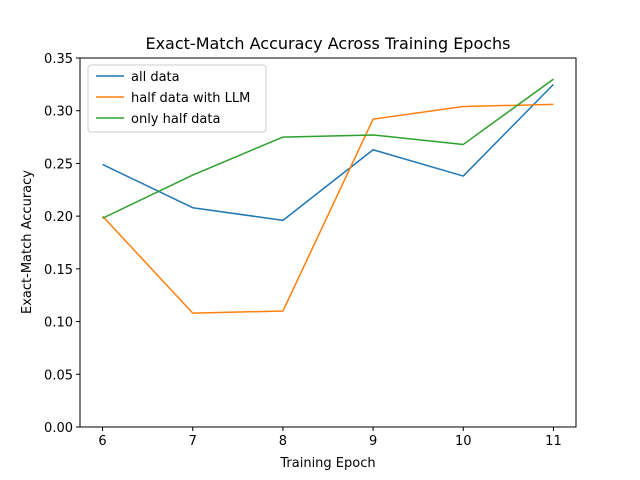 The width and height of the screenshot is (640, 480). What do you see at coordinates (553, 441) in the screenshot?
I see `x-tick-label: 11` at bounding box center [553, 441].